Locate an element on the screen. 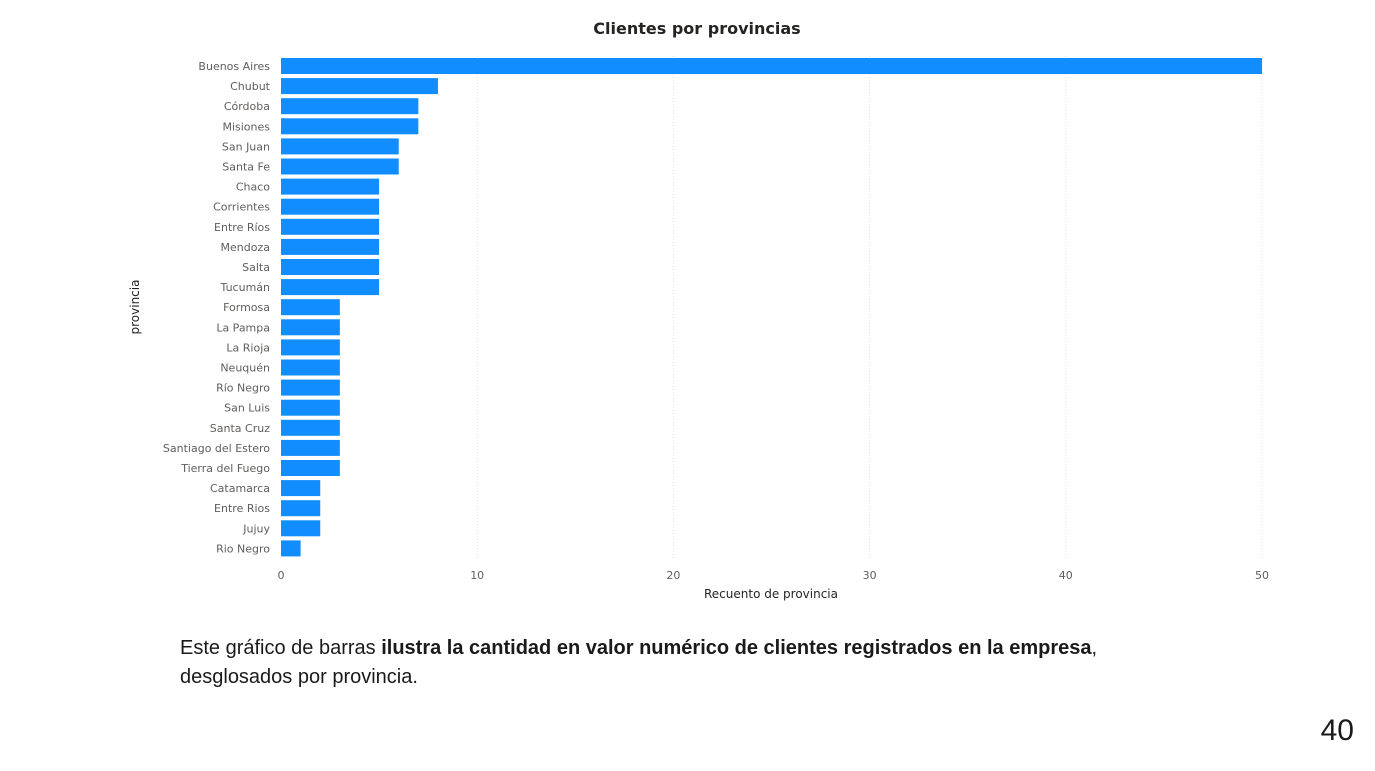 Image resolution: width=1375 pixels, height=771 pixels. category-label: Rio Negro is located at coordinates (243, 548).